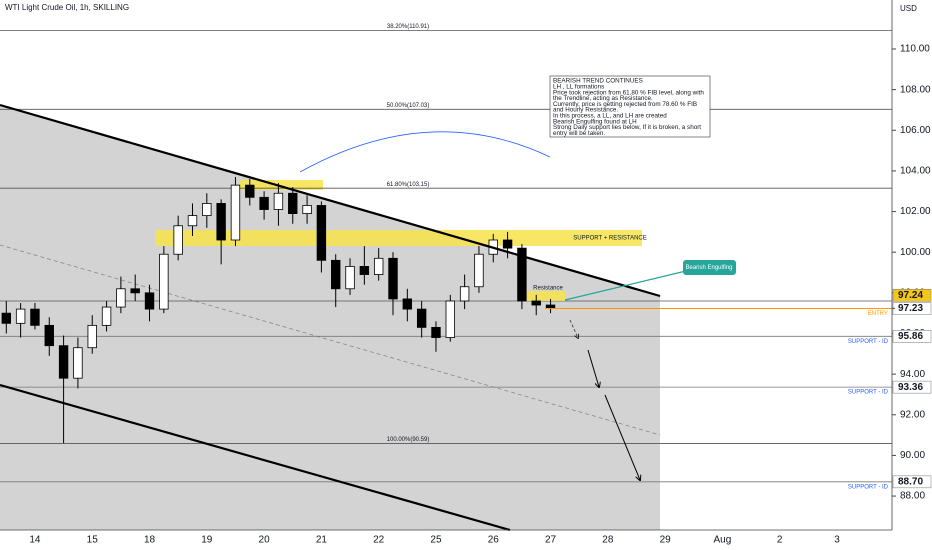 The image size is (932, 550). What do you see at coordinates (578, 86) in the screenshot?
I see `note-line: LH , LL formations` at bounding box center [578, 86].